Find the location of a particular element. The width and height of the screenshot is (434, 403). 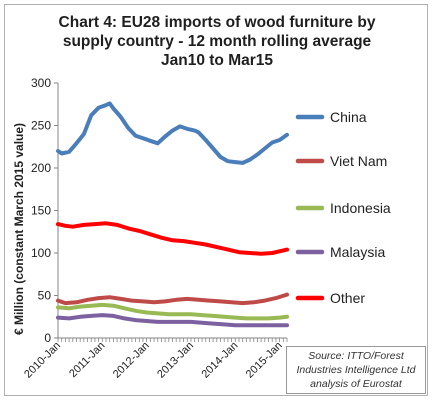

legend: China Viet Nam Indonesia Malaysia Other is located at coordinates (343, 207).